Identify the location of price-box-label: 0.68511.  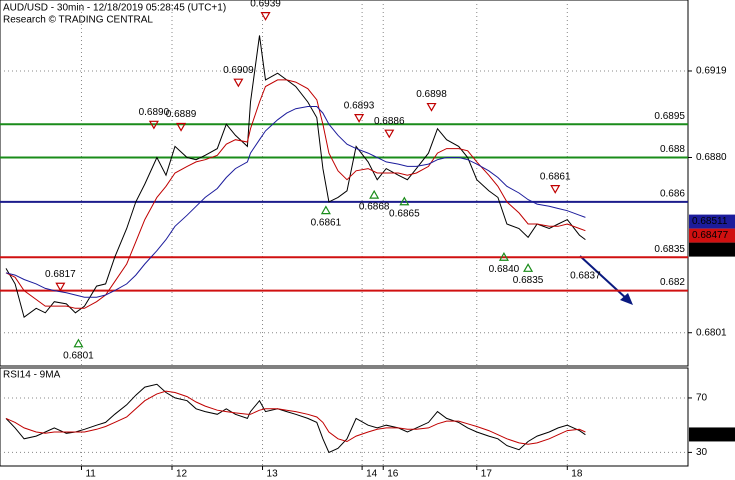
(710, 221).